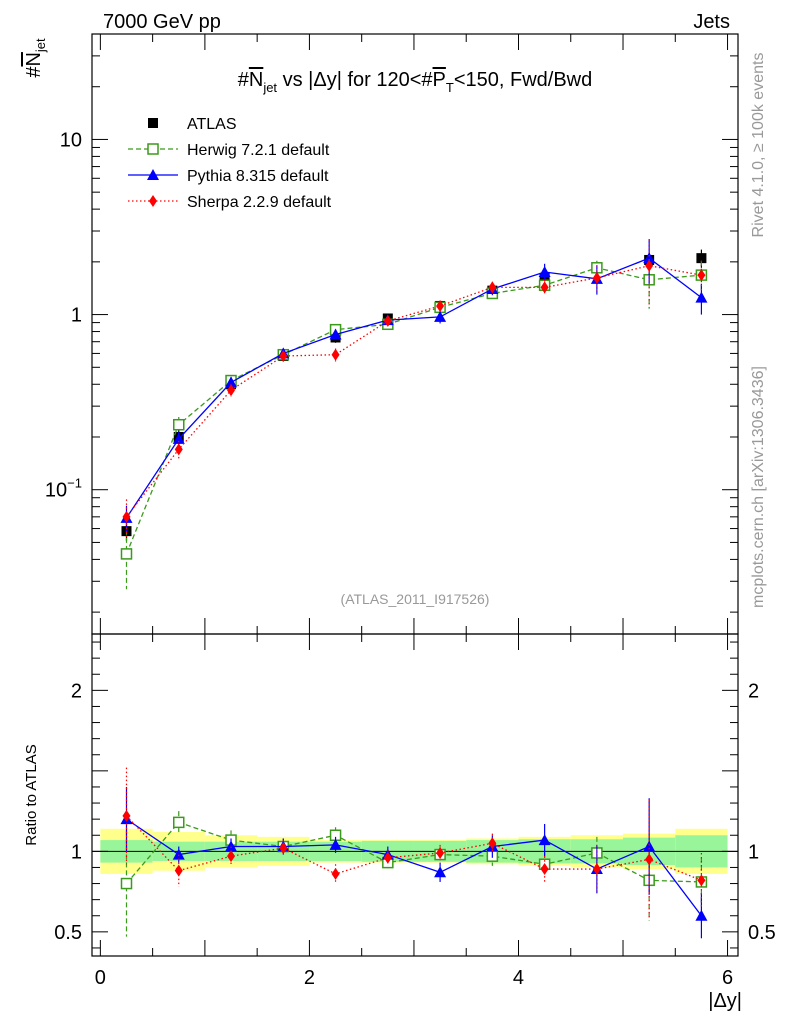 This screenshot has width=786, height=1024. Describe the element at coordinates (753, 852) in the screenshot. I see `y-tick-label-right-1: 1` at that location.